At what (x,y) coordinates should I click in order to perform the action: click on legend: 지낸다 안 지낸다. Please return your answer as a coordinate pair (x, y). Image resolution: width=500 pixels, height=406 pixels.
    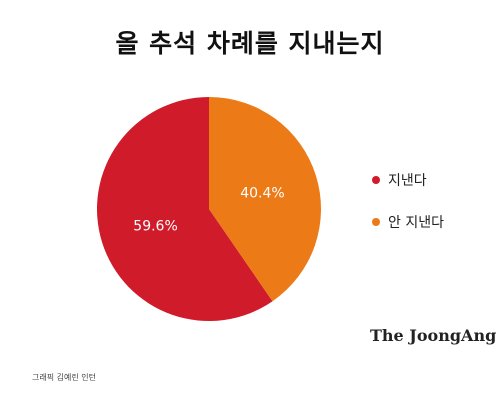
    Looking at the image, I should click on (408, 212).